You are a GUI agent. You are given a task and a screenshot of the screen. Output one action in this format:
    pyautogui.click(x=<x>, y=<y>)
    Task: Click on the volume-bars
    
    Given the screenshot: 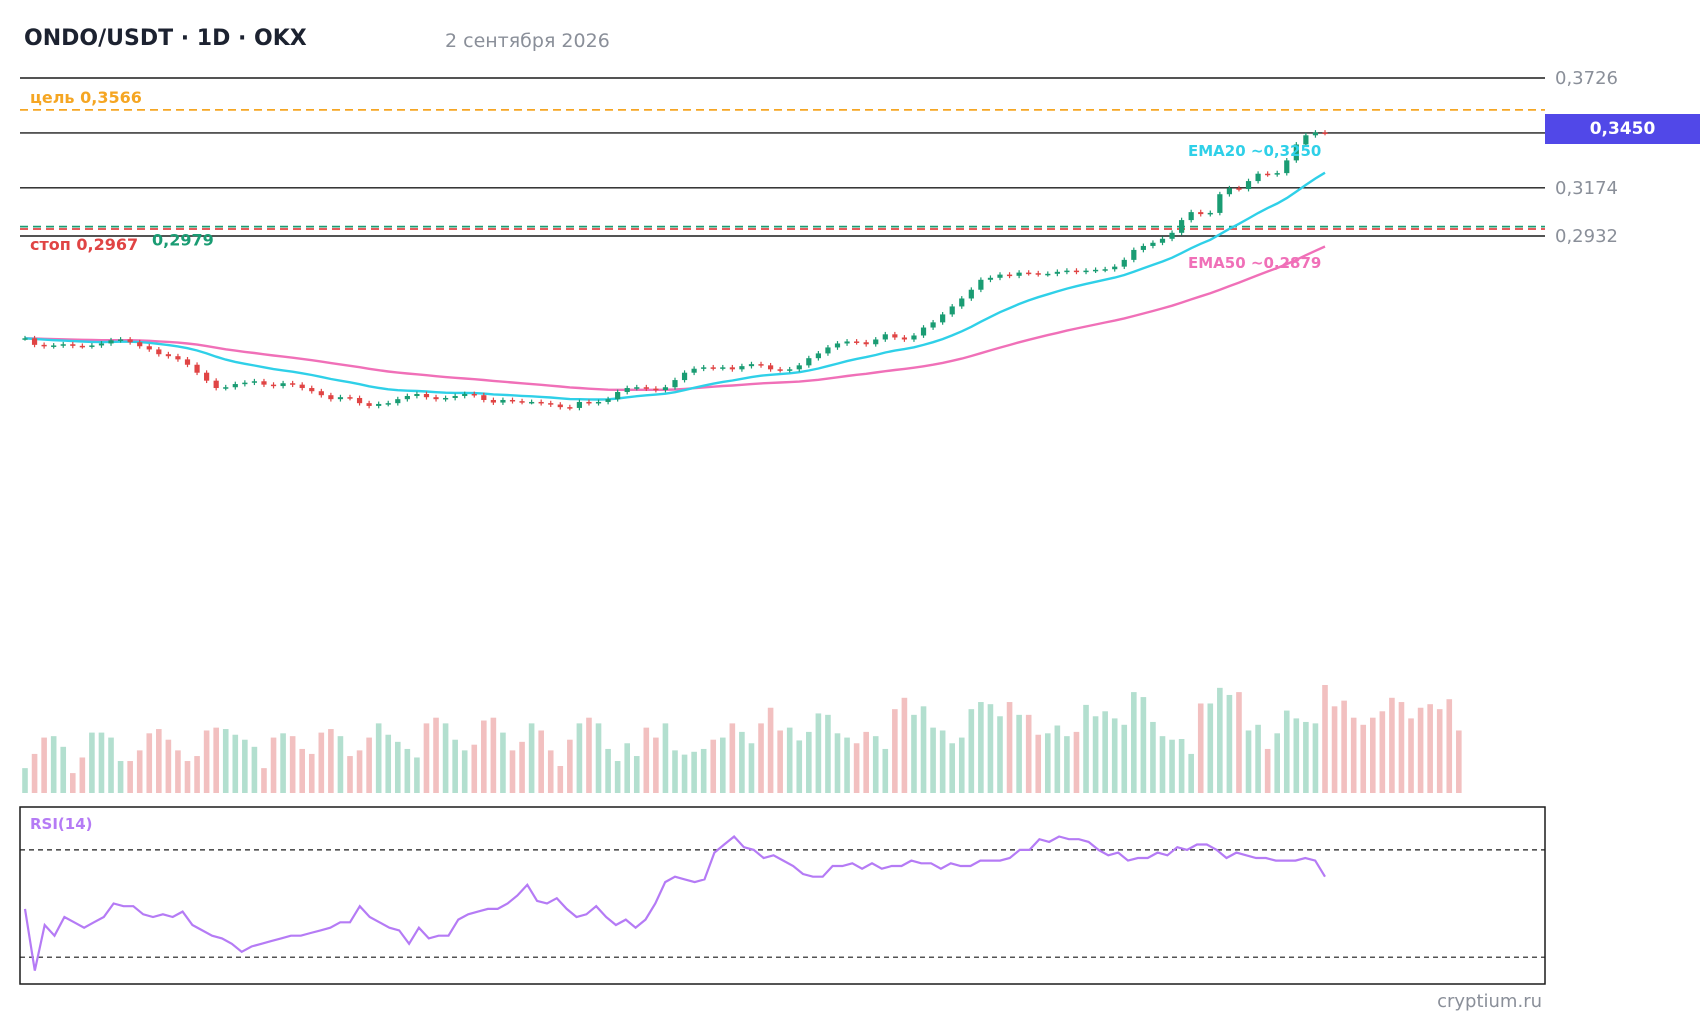 What is the action you would take?
    pyautogui.click(x=742, y=739)
    